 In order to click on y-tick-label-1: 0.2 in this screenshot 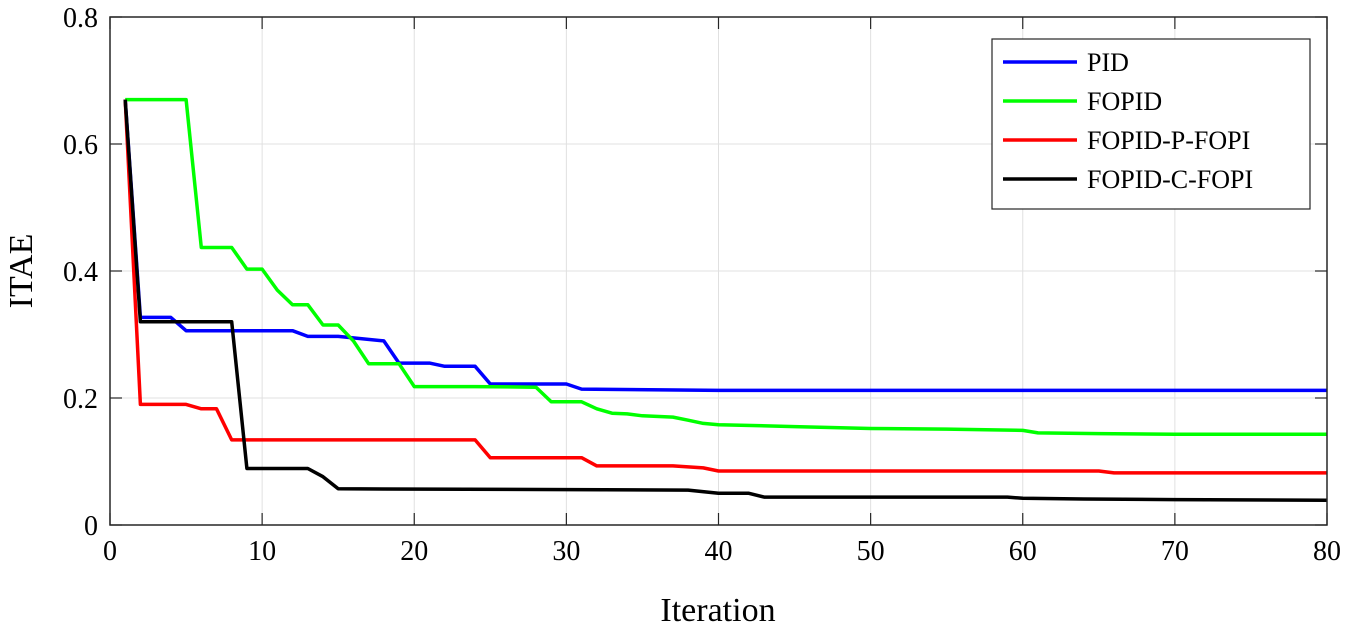, I will do `click(80, 399)`.